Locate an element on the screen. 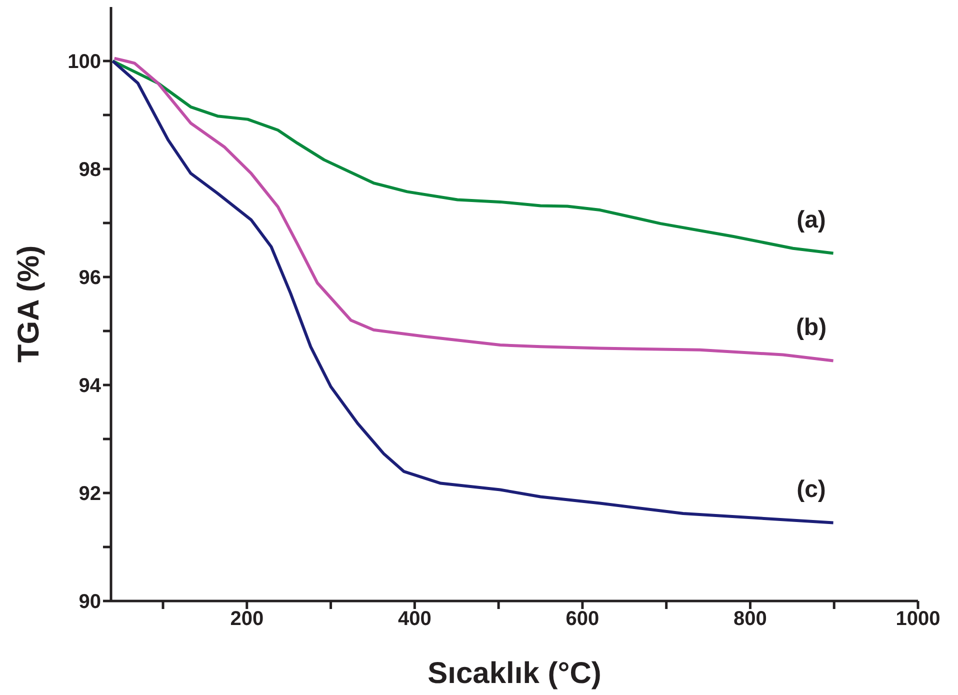 Image resolution: width=958 pixels, height=695 pixels. y-tick-label: 100 is located at coordinates (84, 62).